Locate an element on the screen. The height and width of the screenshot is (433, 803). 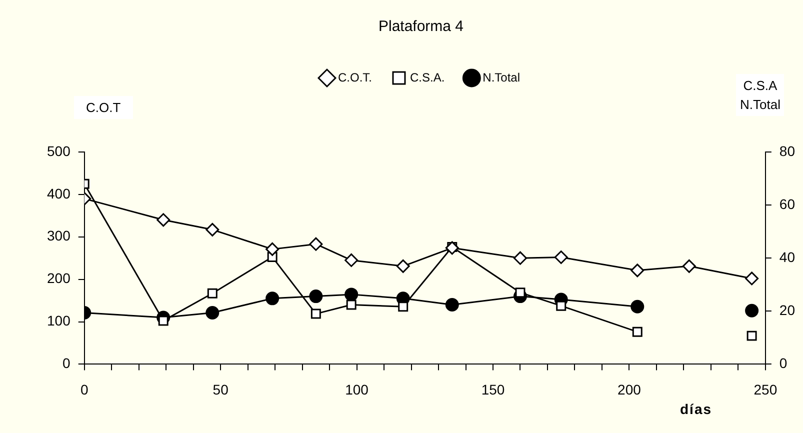
x-tick-label: 0 is located at coordinates (84, 389).